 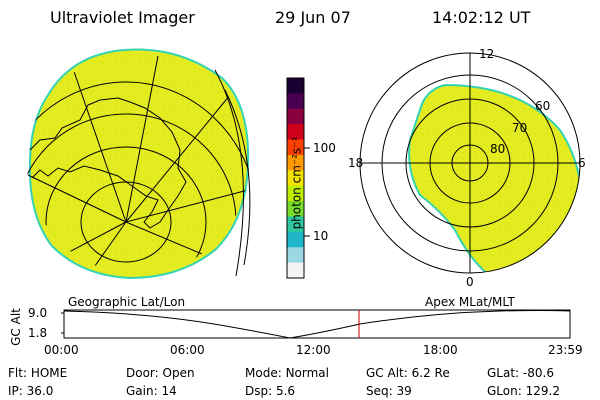 I want to click on color-bar, so click(x=298, y=178).